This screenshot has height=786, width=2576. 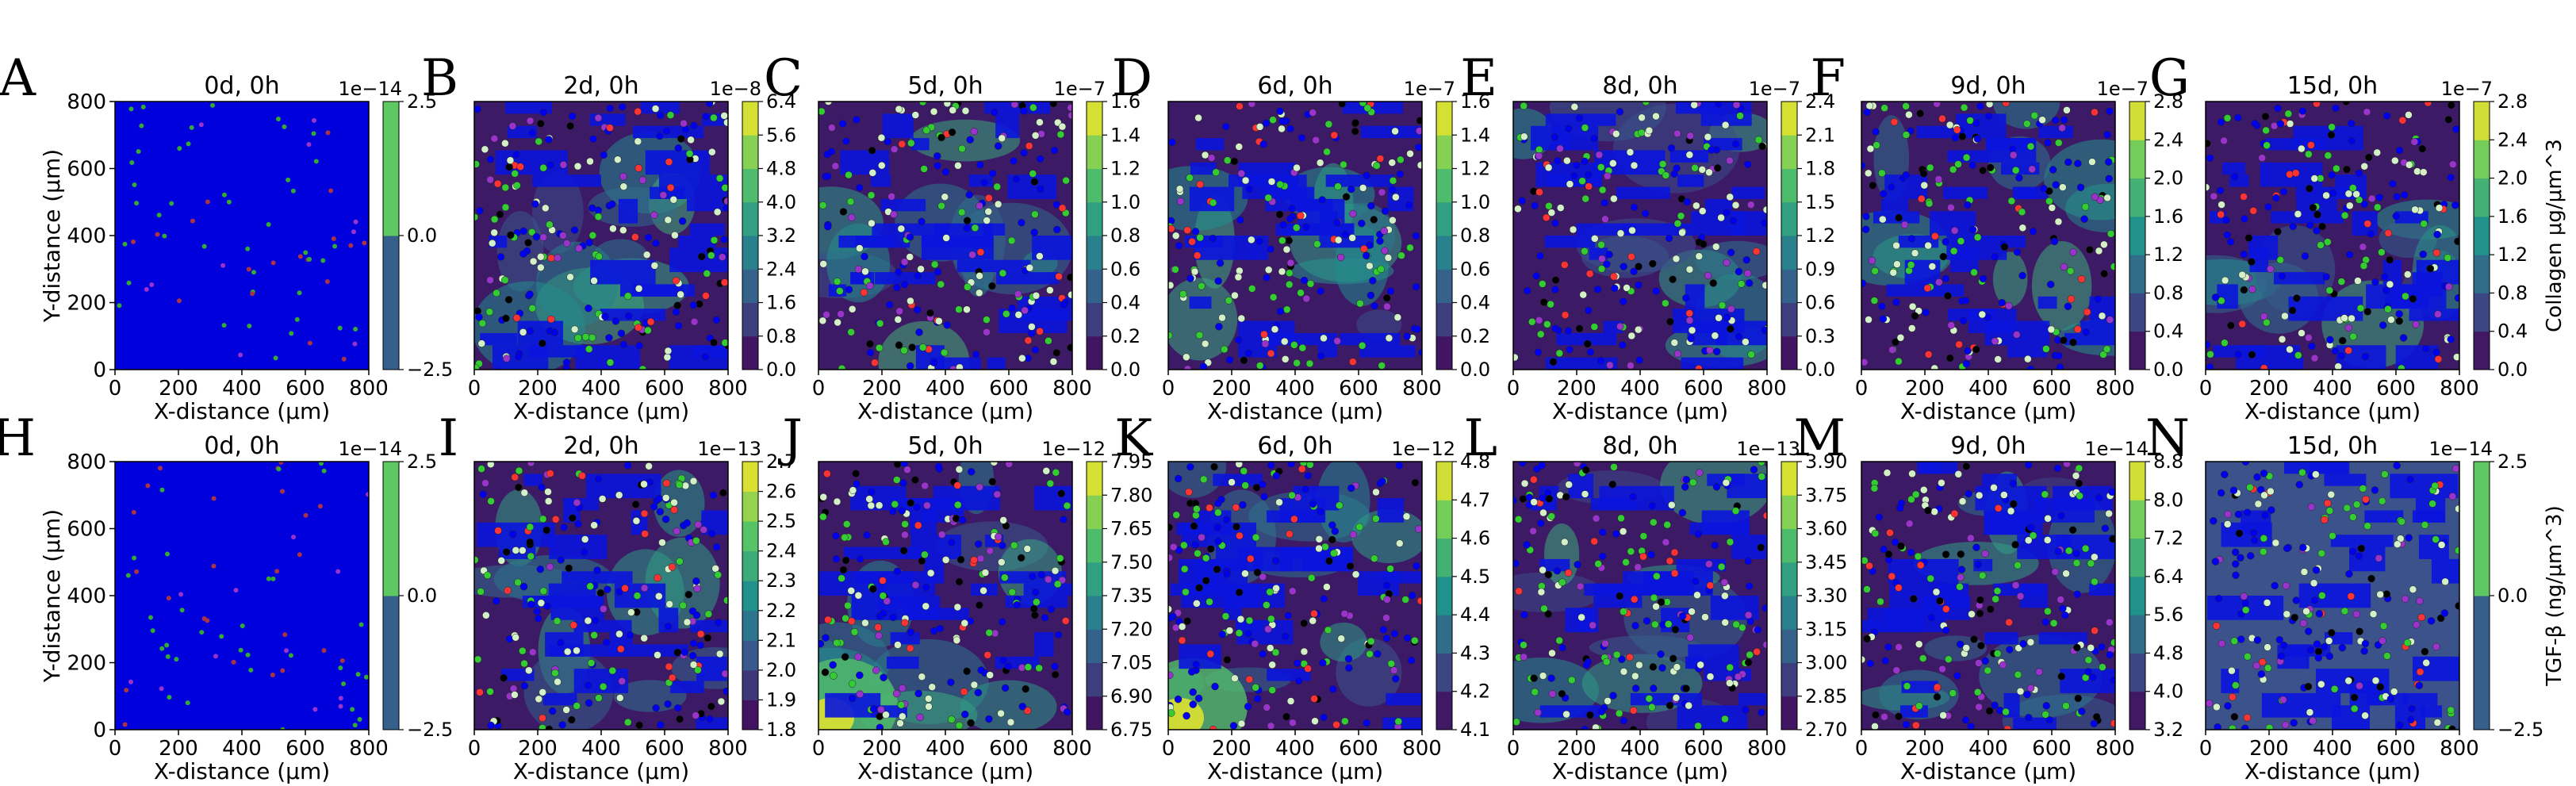 What do you see at coordinates (440, 78) in the screenshot?
I see `panel-letter: B` at bounding box center [440, 78].